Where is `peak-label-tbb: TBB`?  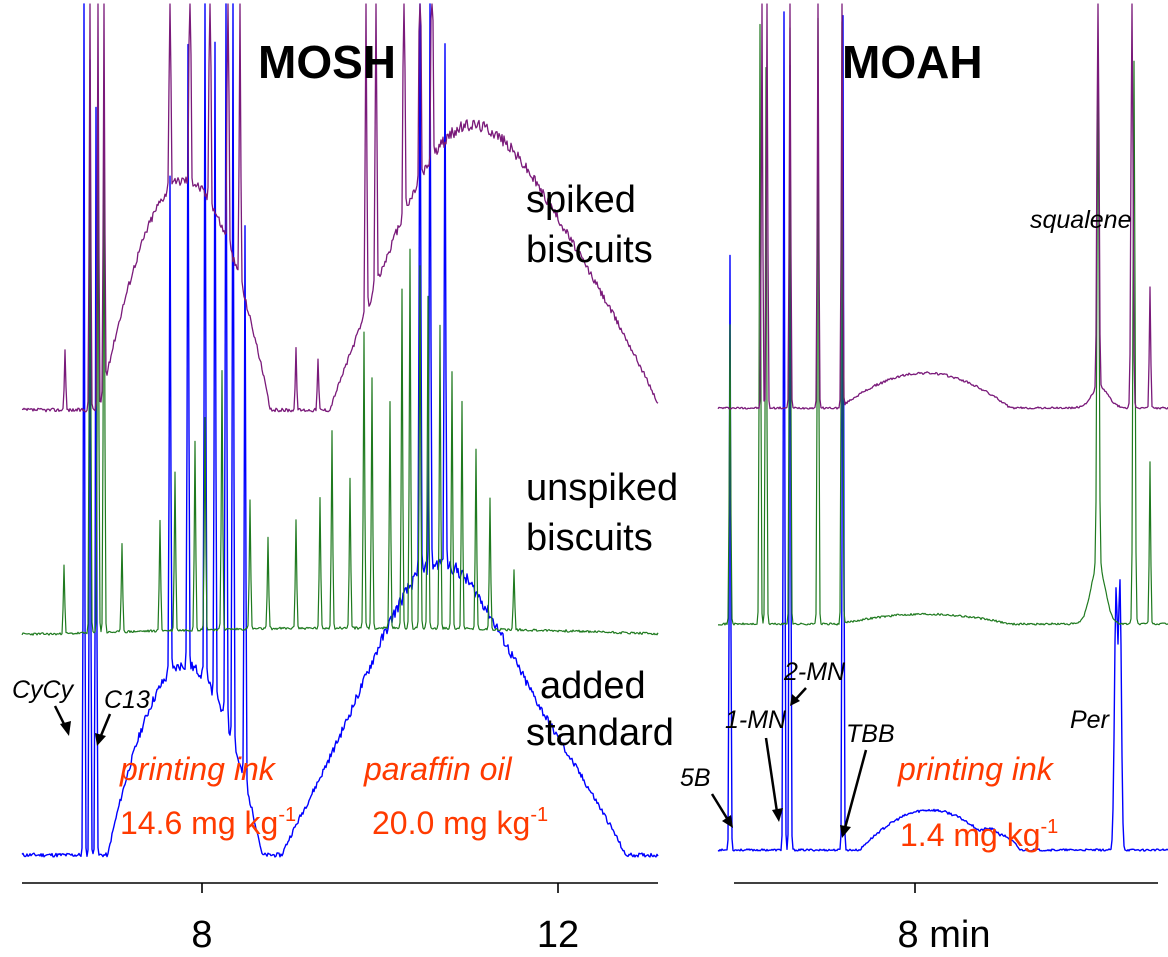 peak-label-tbb: TBB is located at coordinates (870, 734).